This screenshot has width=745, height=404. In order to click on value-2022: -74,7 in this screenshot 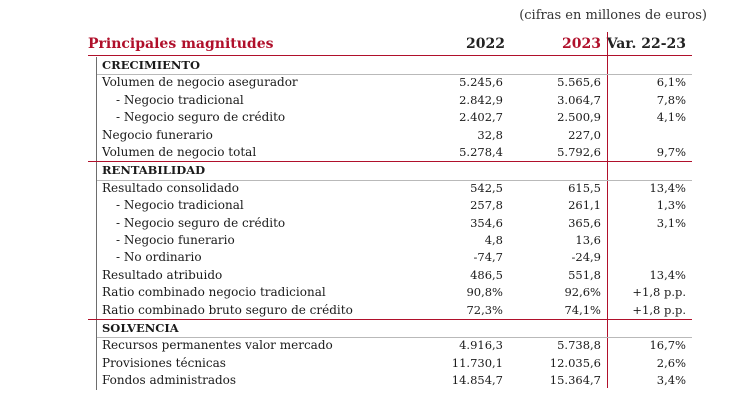, I will do `click(488, 257)`.